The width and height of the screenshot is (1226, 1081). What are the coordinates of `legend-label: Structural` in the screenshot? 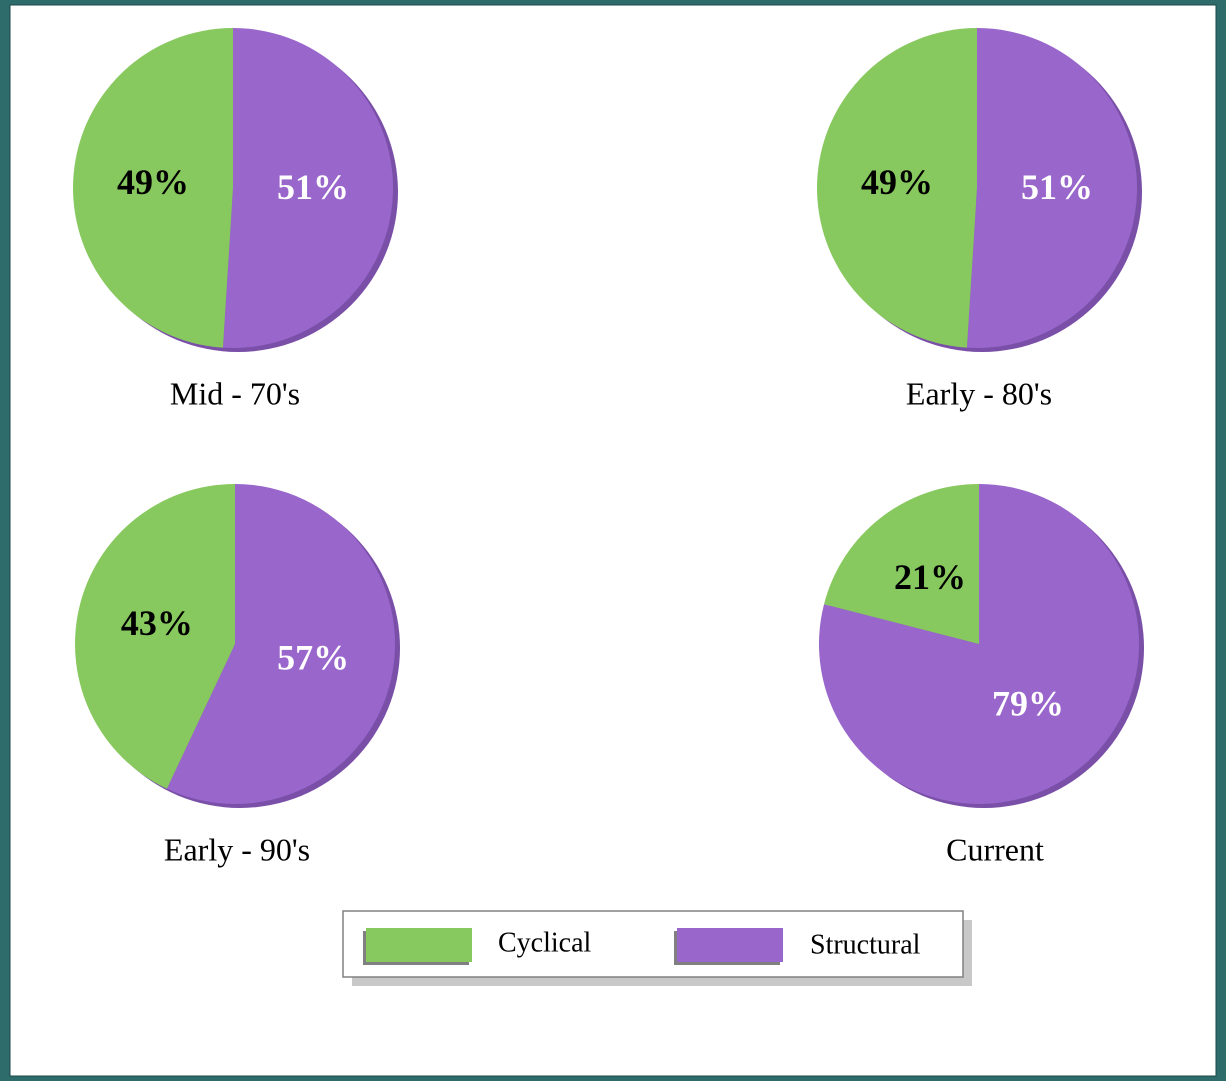 It's located at (865, 944).